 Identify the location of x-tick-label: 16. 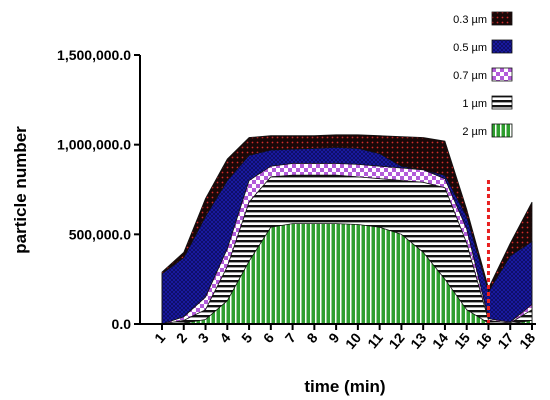
(483, 340).